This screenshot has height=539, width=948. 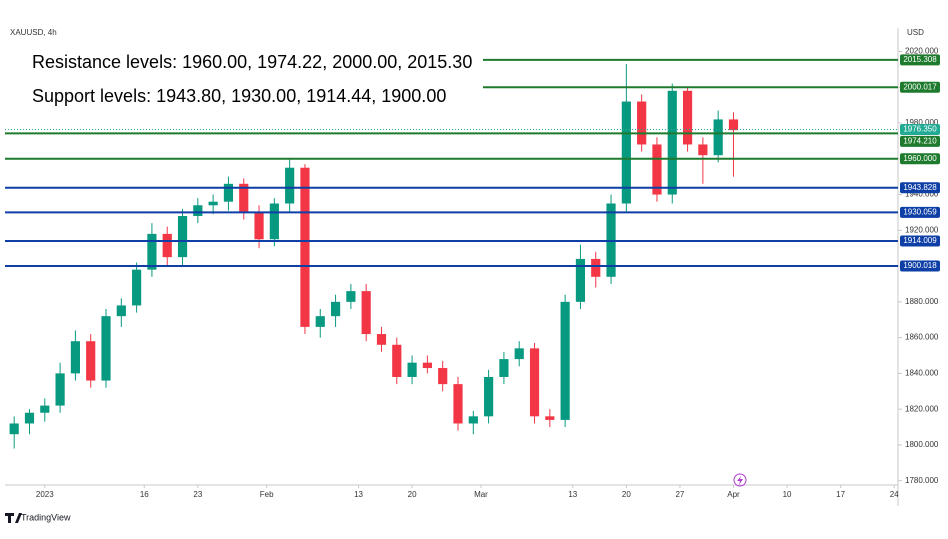 I want to click on price-level-label: 2015.308, so click(x=920, y=59).